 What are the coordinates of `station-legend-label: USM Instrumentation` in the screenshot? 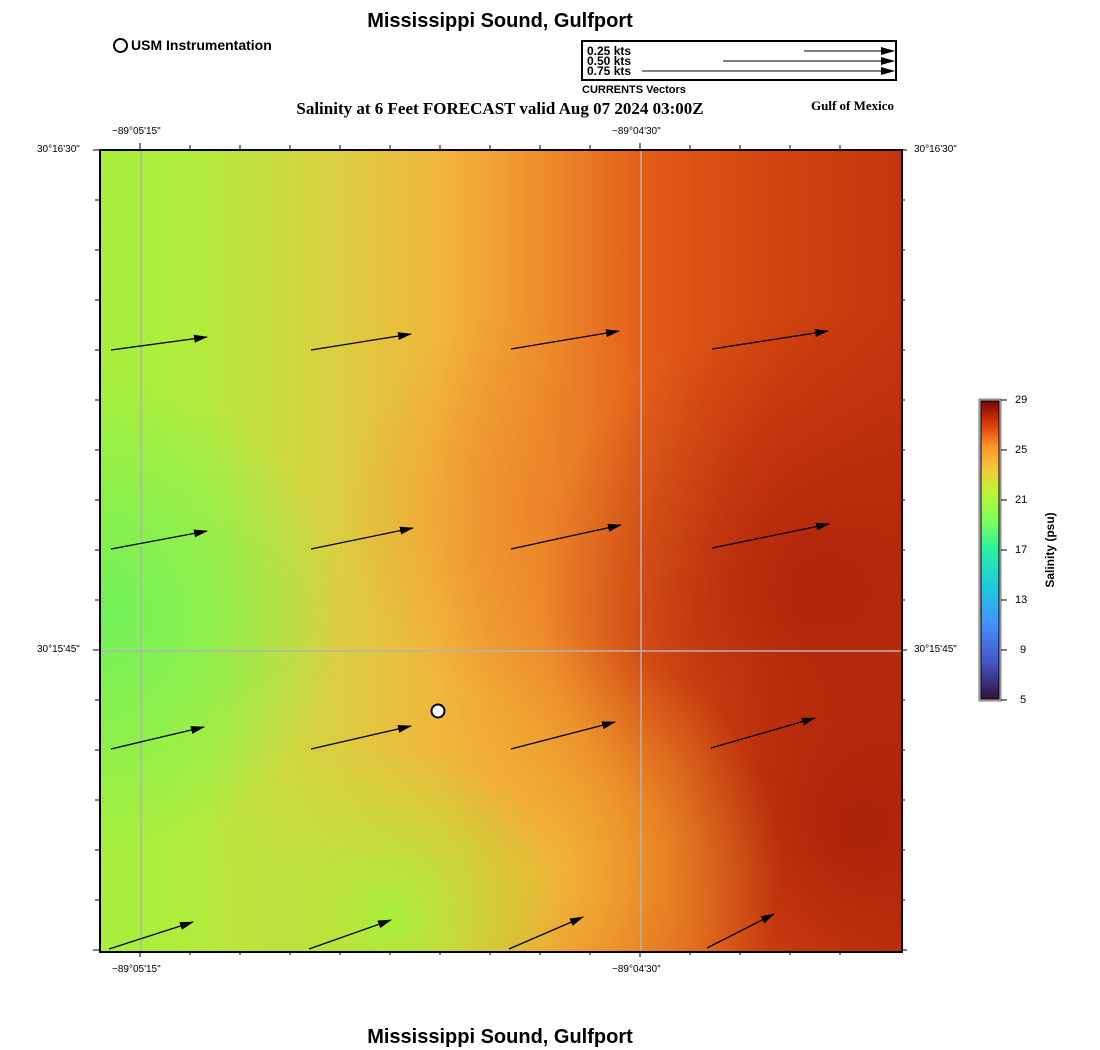 It's located at (201, 45).